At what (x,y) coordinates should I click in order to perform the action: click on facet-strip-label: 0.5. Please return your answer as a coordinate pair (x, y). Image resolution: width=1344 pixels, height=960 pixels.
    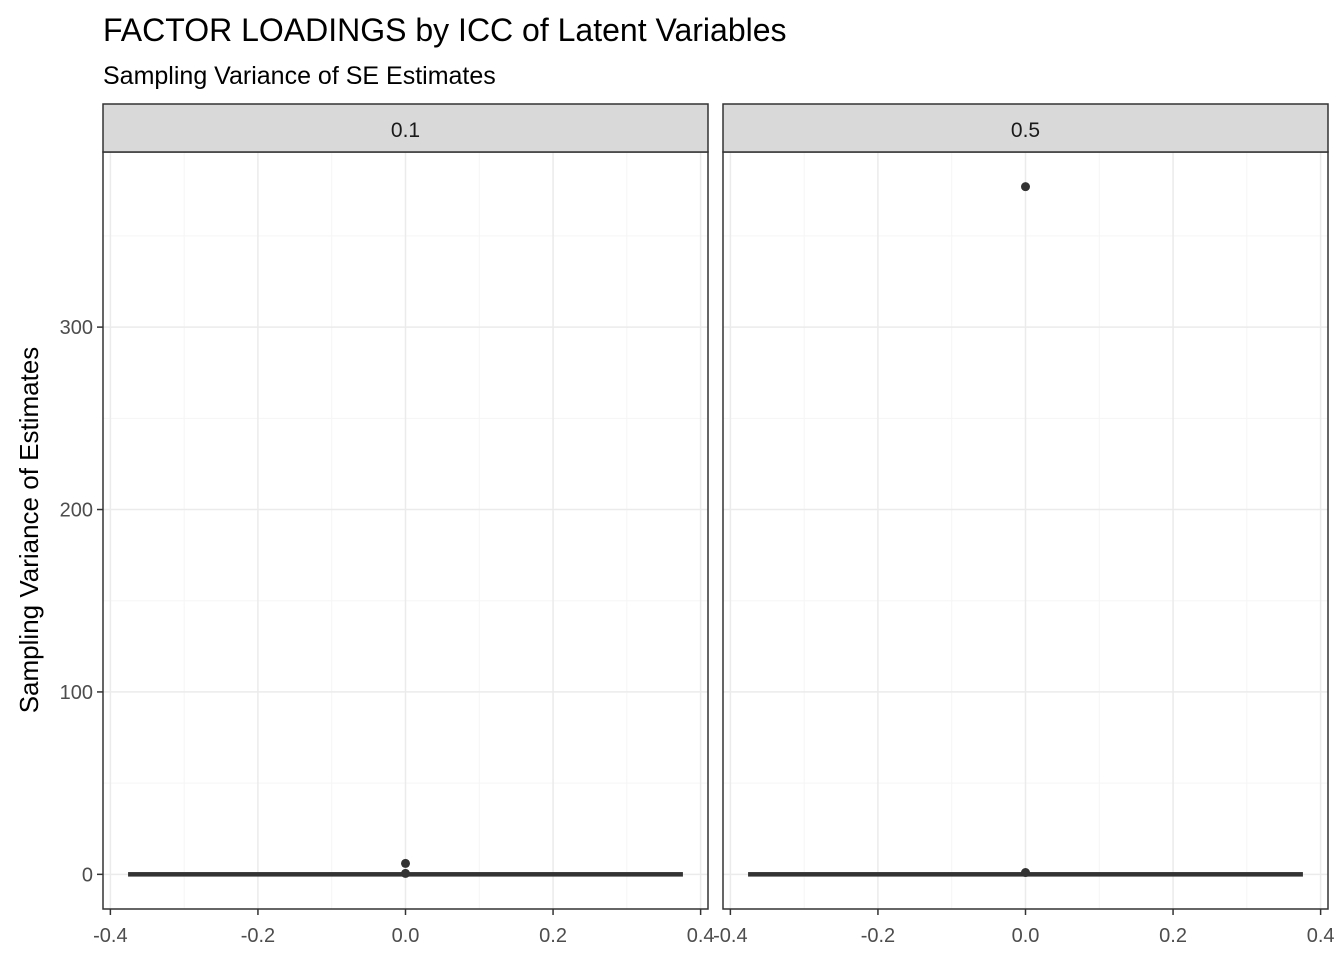
    Looking at the image, I should click on (1025, 130).